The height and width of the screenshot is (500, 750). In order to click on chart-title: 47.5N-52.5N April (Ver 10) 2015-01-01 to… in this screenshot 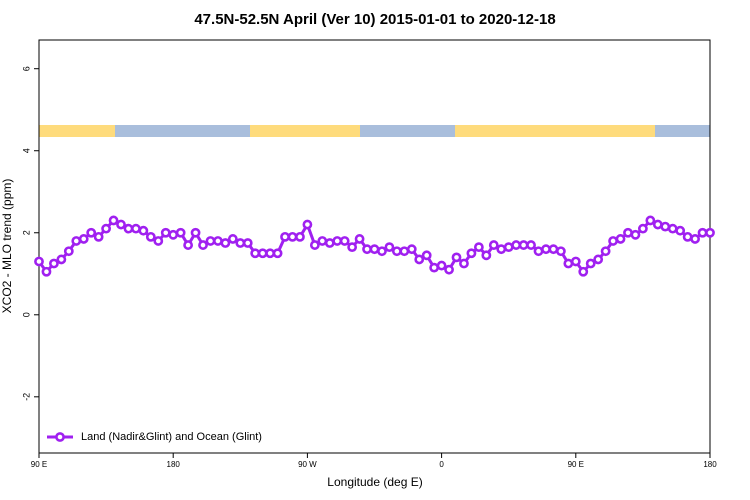, I will do `click(374, 19)`.